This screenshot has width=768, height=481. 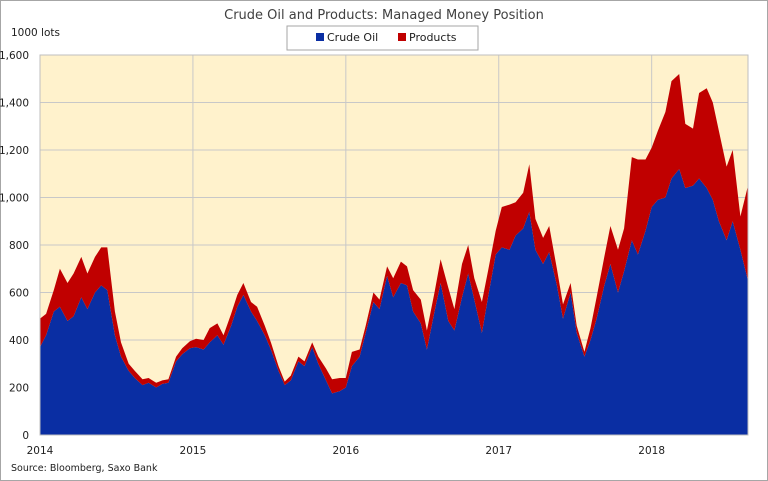 I want to click on legend-label-crude-oil: Crude Oil, so click(x=352, y=37).